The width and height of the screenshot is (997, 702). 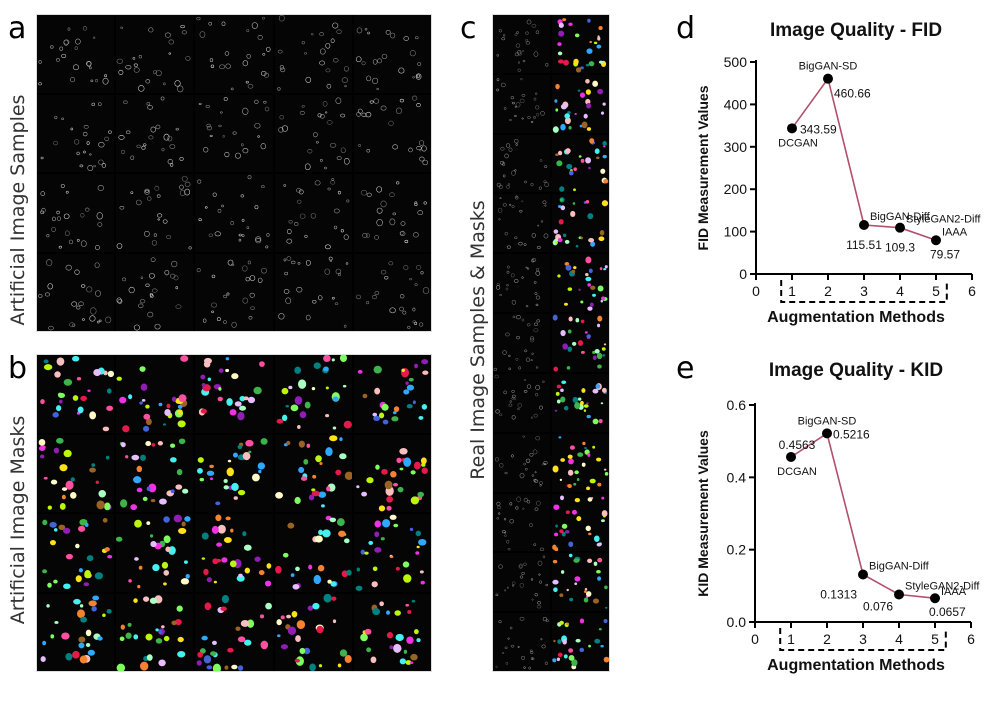 What do you see at coordinates (856, 317) in the screenshot?
I see `x-axis-label: Augmentation Methods` at bounding box center [856, 317].